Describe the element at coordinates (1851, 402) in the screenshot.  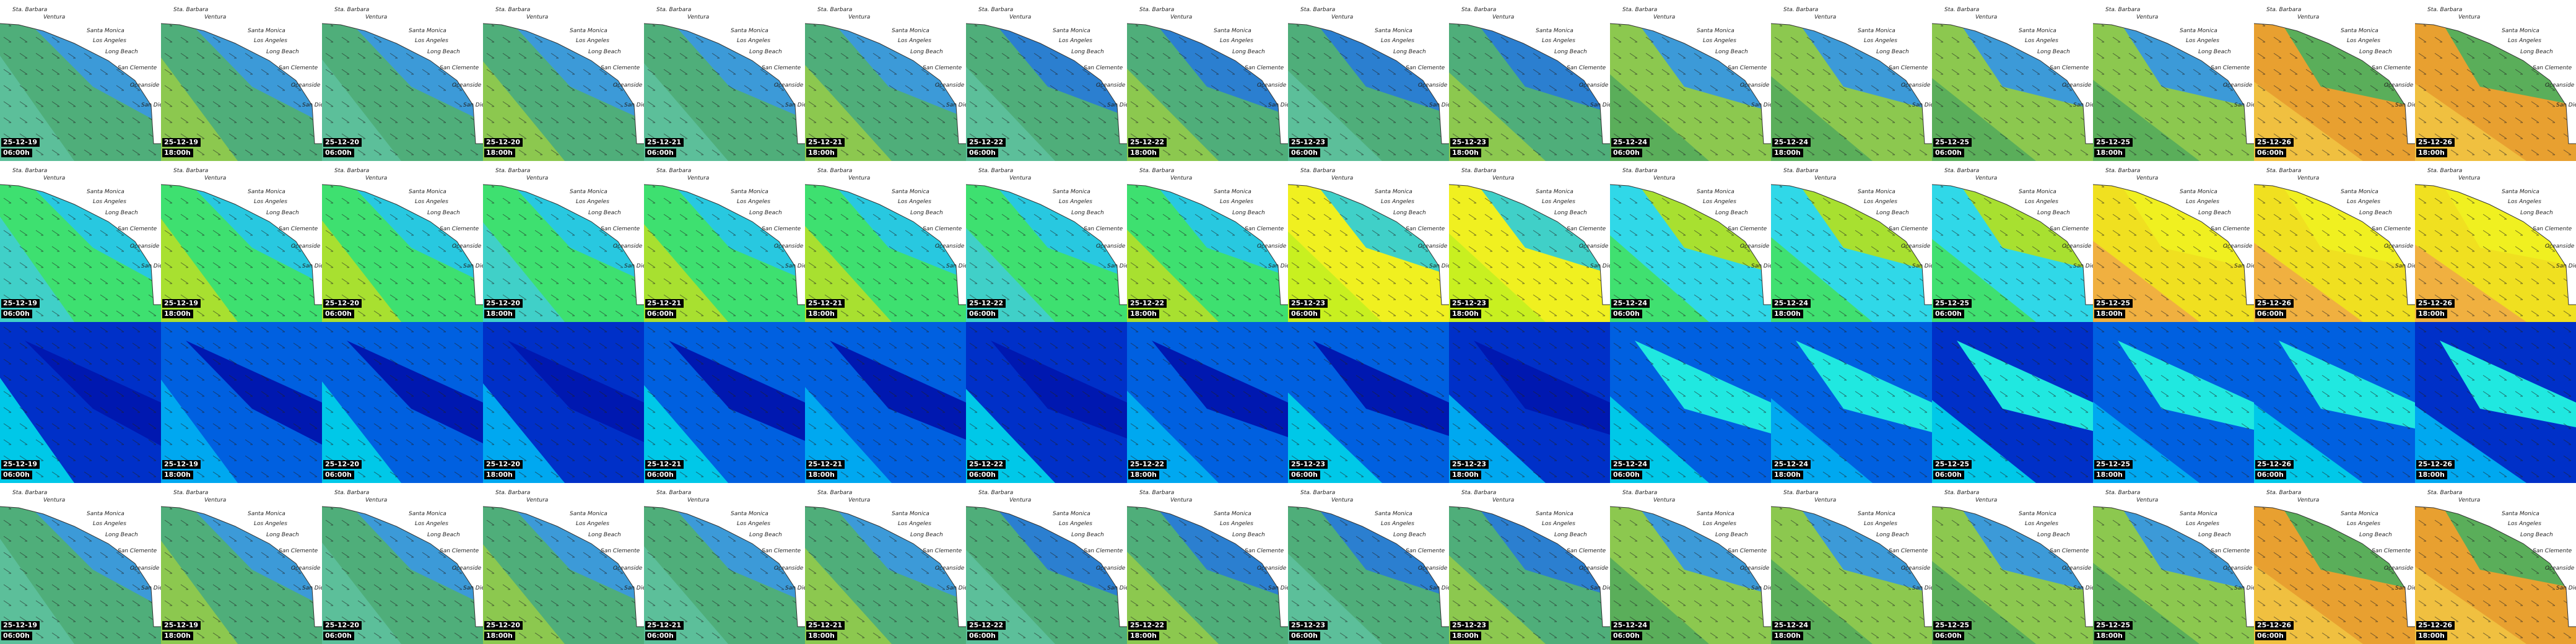
I see `map-tile: 25-12-24 18:00h` at that location.